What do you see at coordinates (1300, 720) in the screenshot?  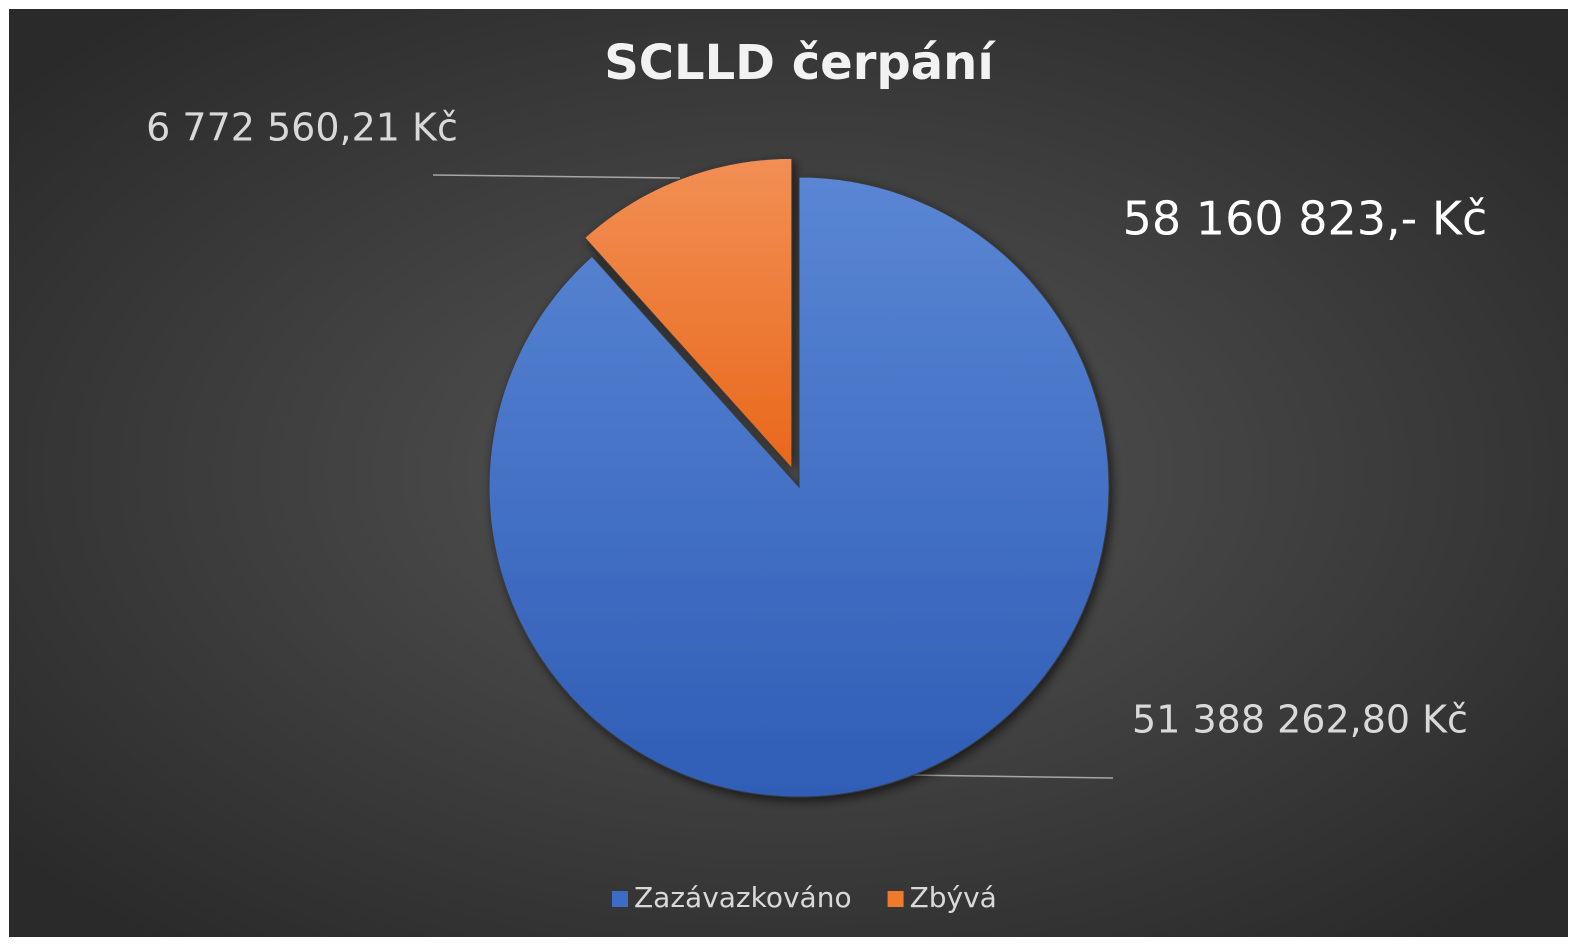 I see `data-label: 51 388 262,80 Kč` at bounding box center [1300, 720].